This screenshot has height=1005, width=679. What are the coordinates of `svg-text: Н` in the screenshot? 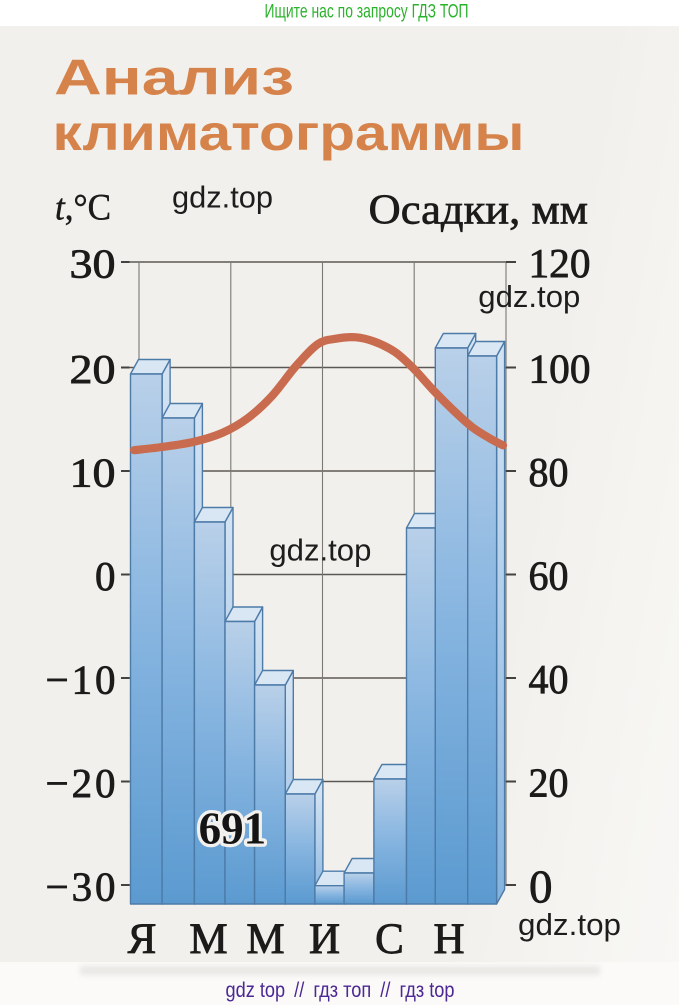 It's located at (448, 939).